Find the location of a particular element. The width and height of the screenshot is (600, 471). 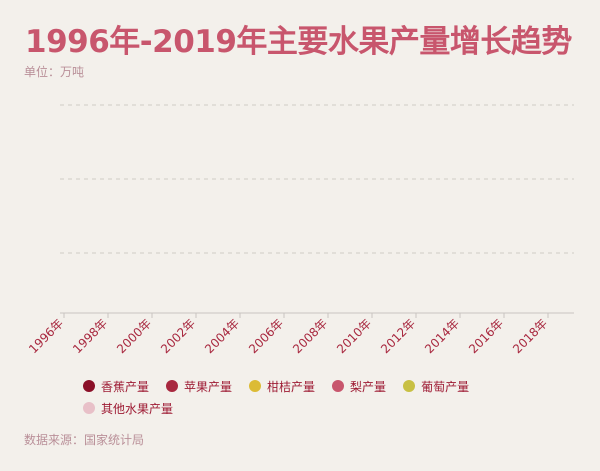

legend-item: 葡萄产量 is located at coordinates (436, 386).